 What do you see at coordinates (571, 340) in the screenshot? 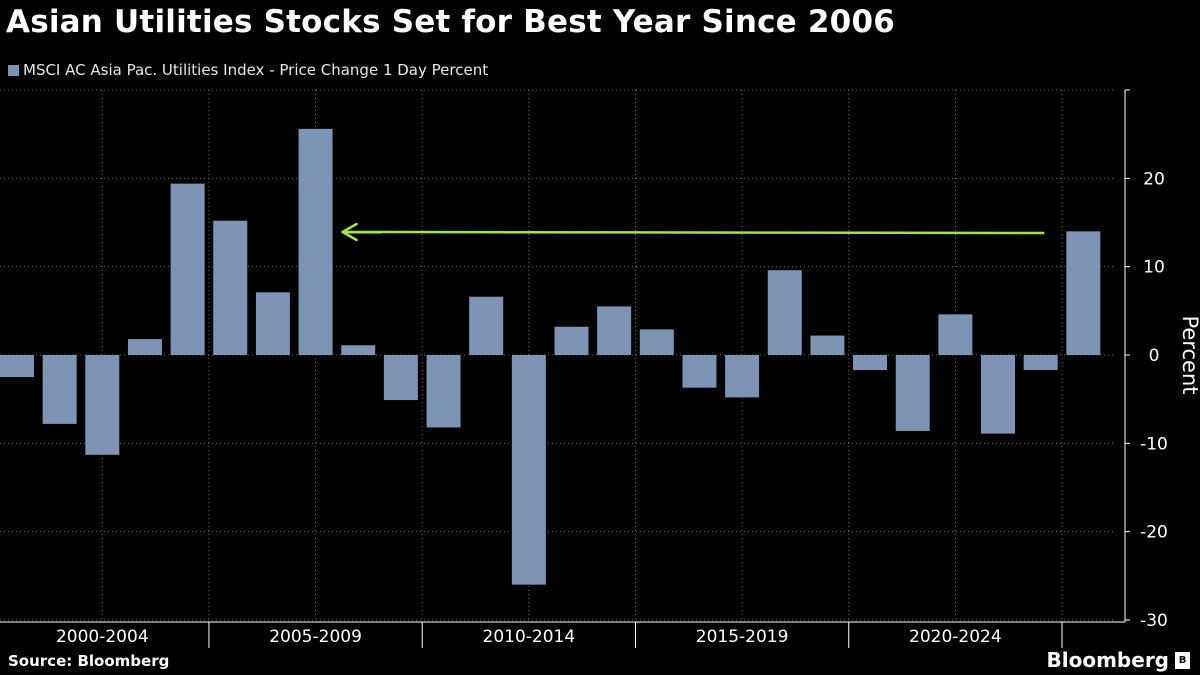
I see `bar-2013` at bounding box center [571, 340].